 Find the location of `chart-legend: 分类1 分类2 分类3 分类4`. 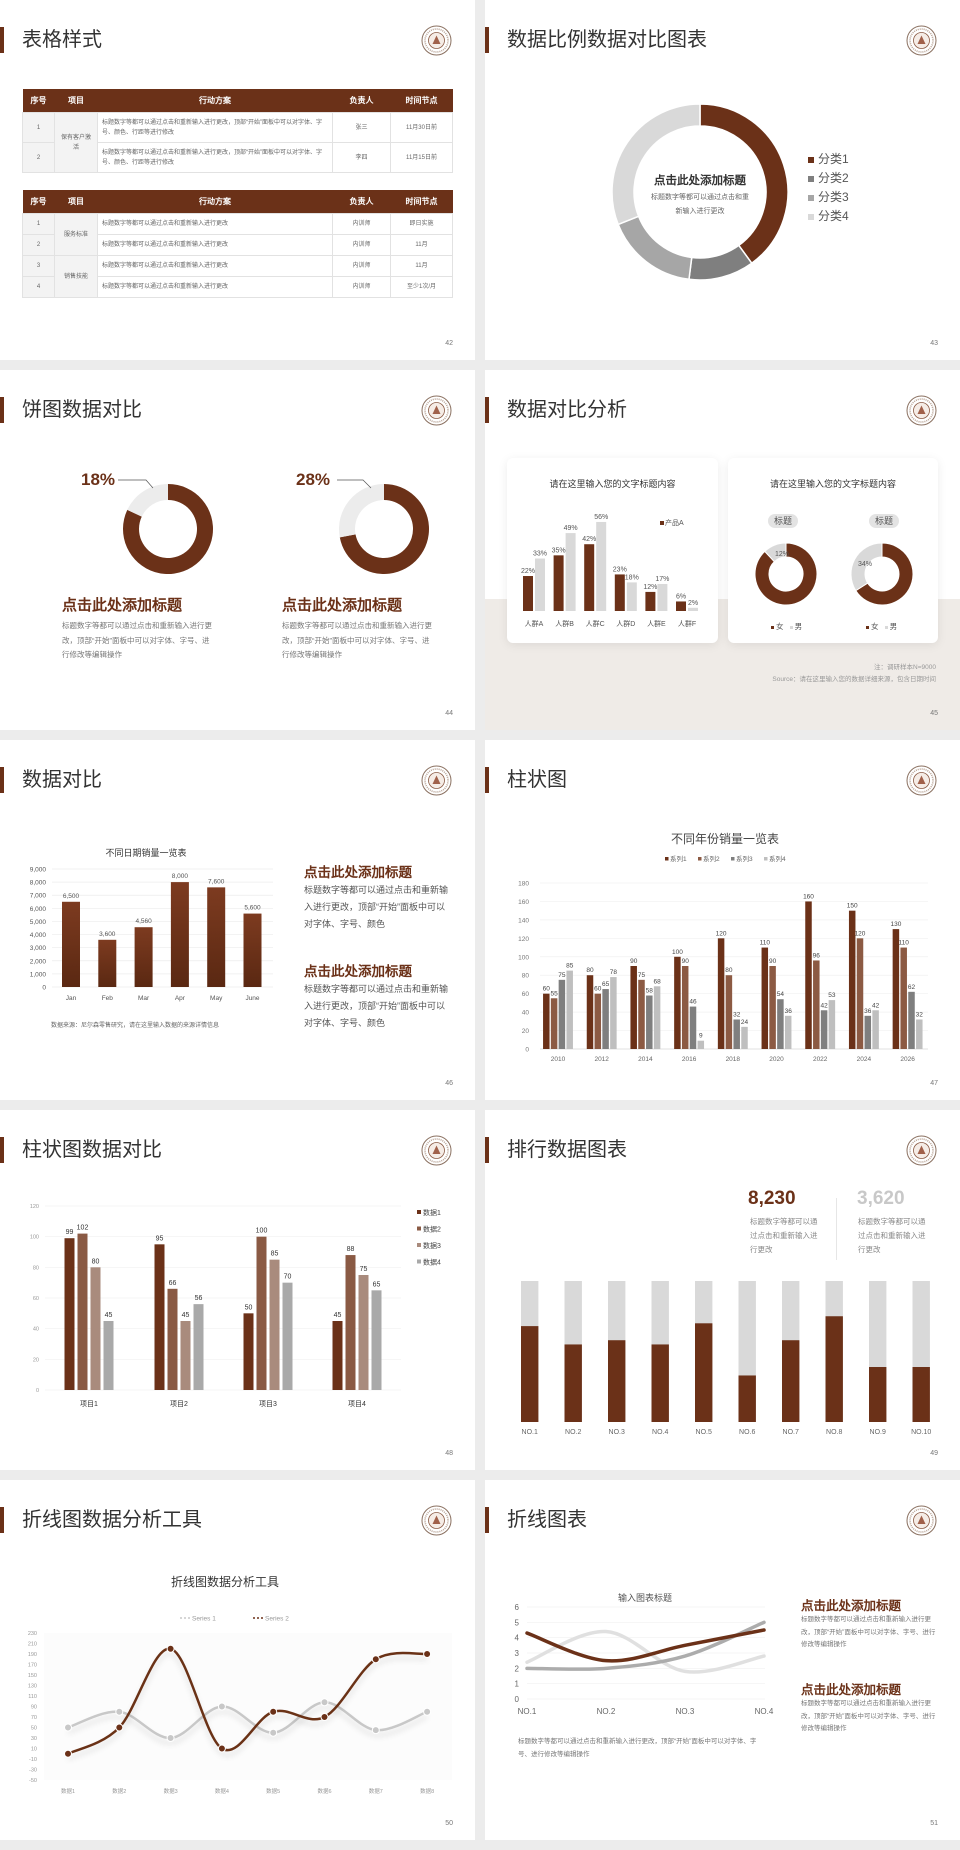

chart-legend: 分类1 分类2 分类3 分类4 is located at coordinates (828, 188).